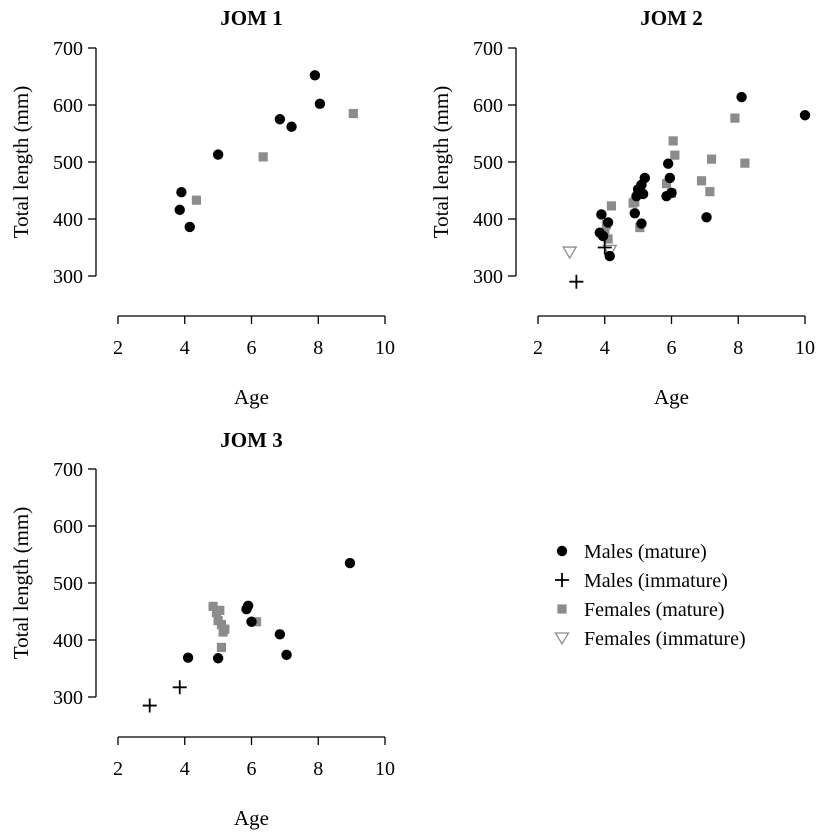 This screenshot has width=820, height=833. What do you see at coordinates (656, 581) in the screenshot?
I see `legend-label: Males (immature)` at bounding box center [656, 581].